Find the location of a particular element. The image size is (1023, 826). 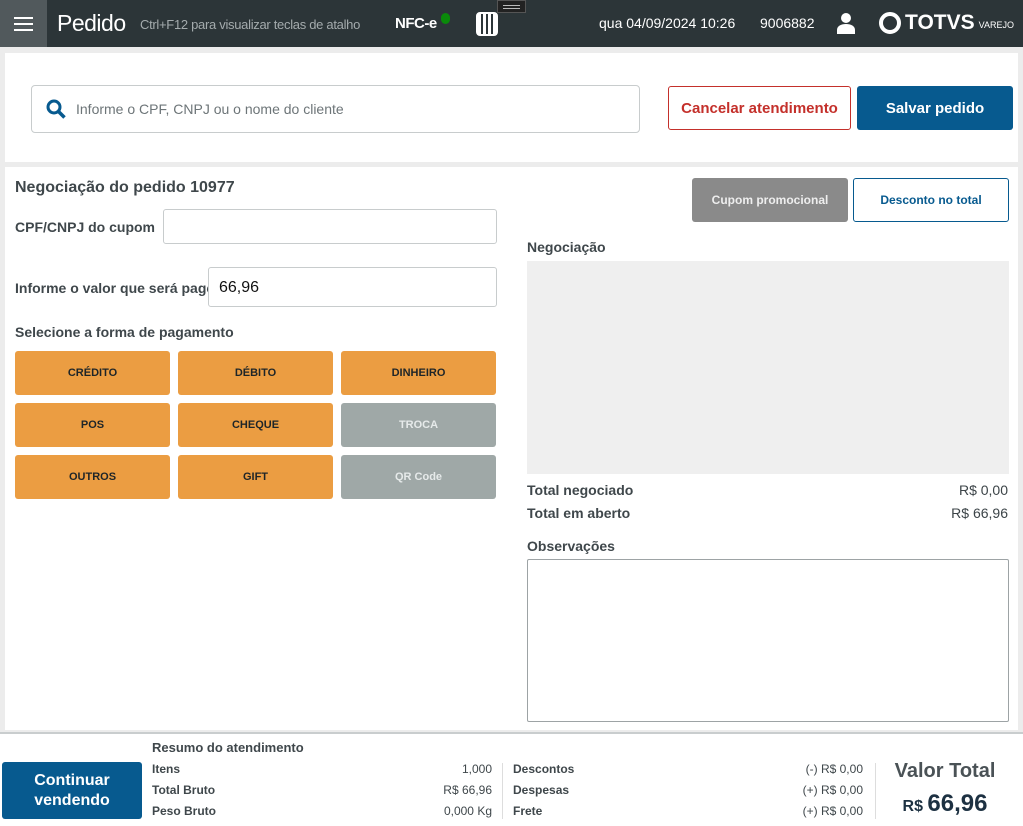

payment-troca-button: TROCA is located at coordinates (418, 425).